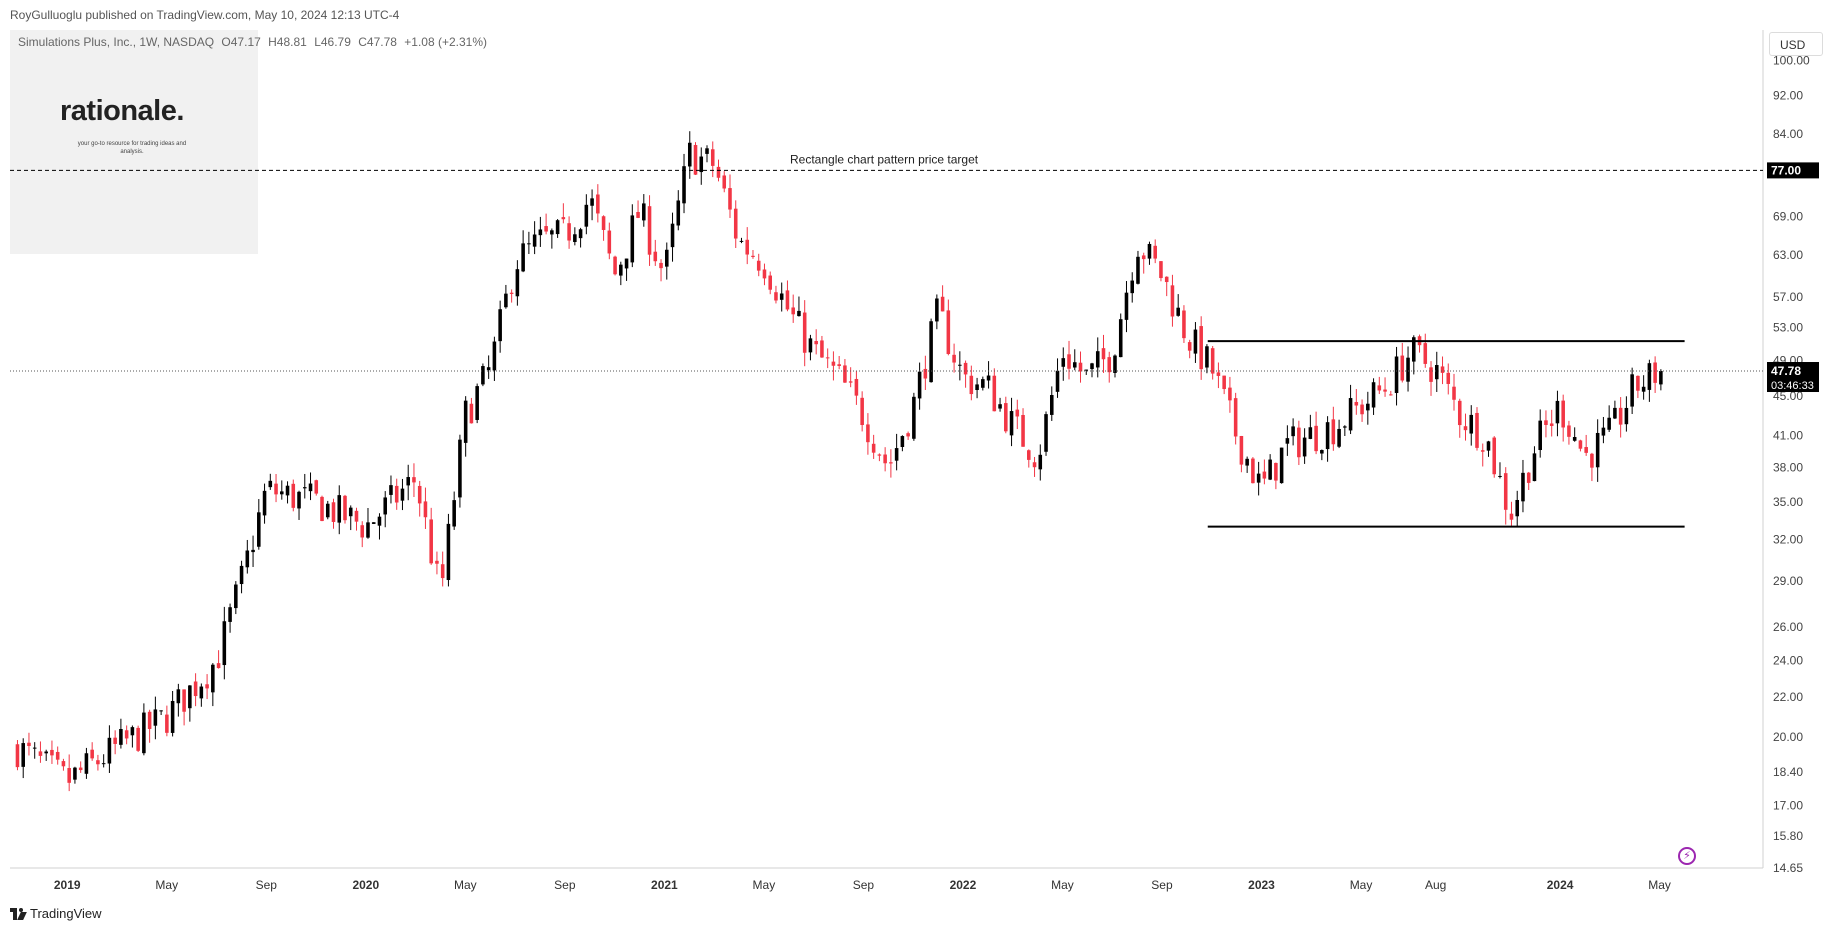 Image resolution: width=1835 pixels, height=931 pixels. I want to click on legend-high: H48.81, so click(287, 42).